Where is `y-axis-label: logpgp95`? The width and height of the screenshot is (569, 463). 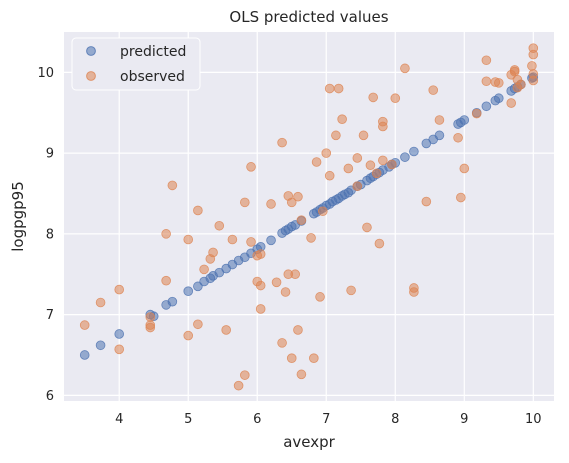 y-axis-label: logpgp95 is located at coordinates (18, 216).